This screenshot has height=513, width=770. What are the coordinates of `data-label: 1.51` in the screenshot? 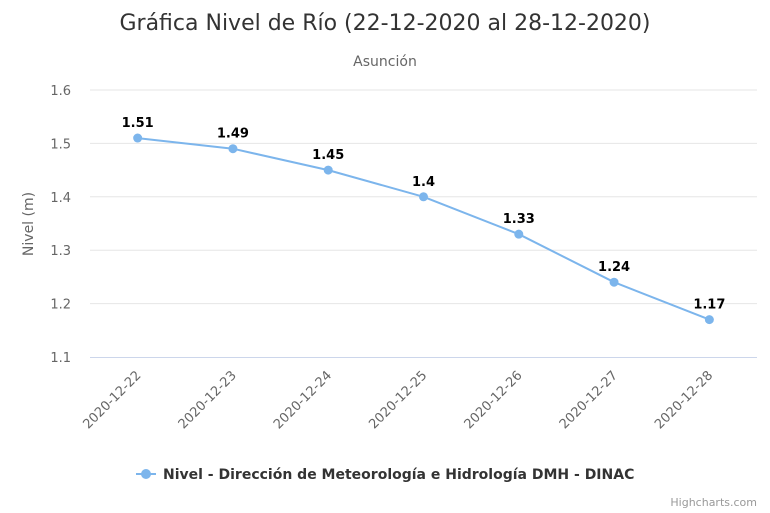 It's located at (138, 123).